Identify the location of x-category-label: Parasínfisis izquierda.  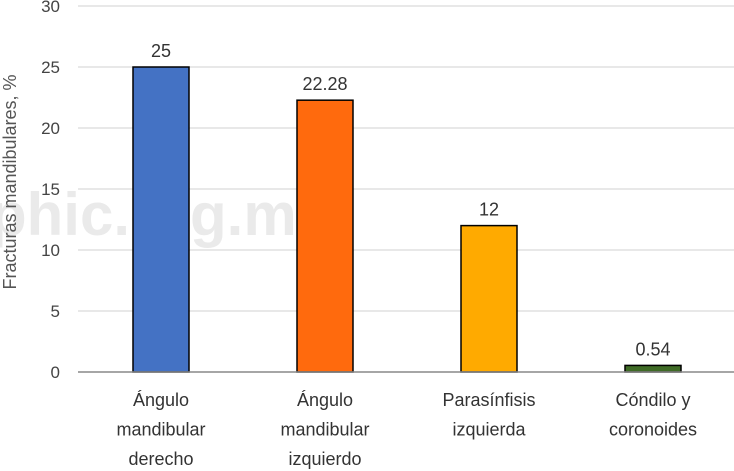
(488, 415).